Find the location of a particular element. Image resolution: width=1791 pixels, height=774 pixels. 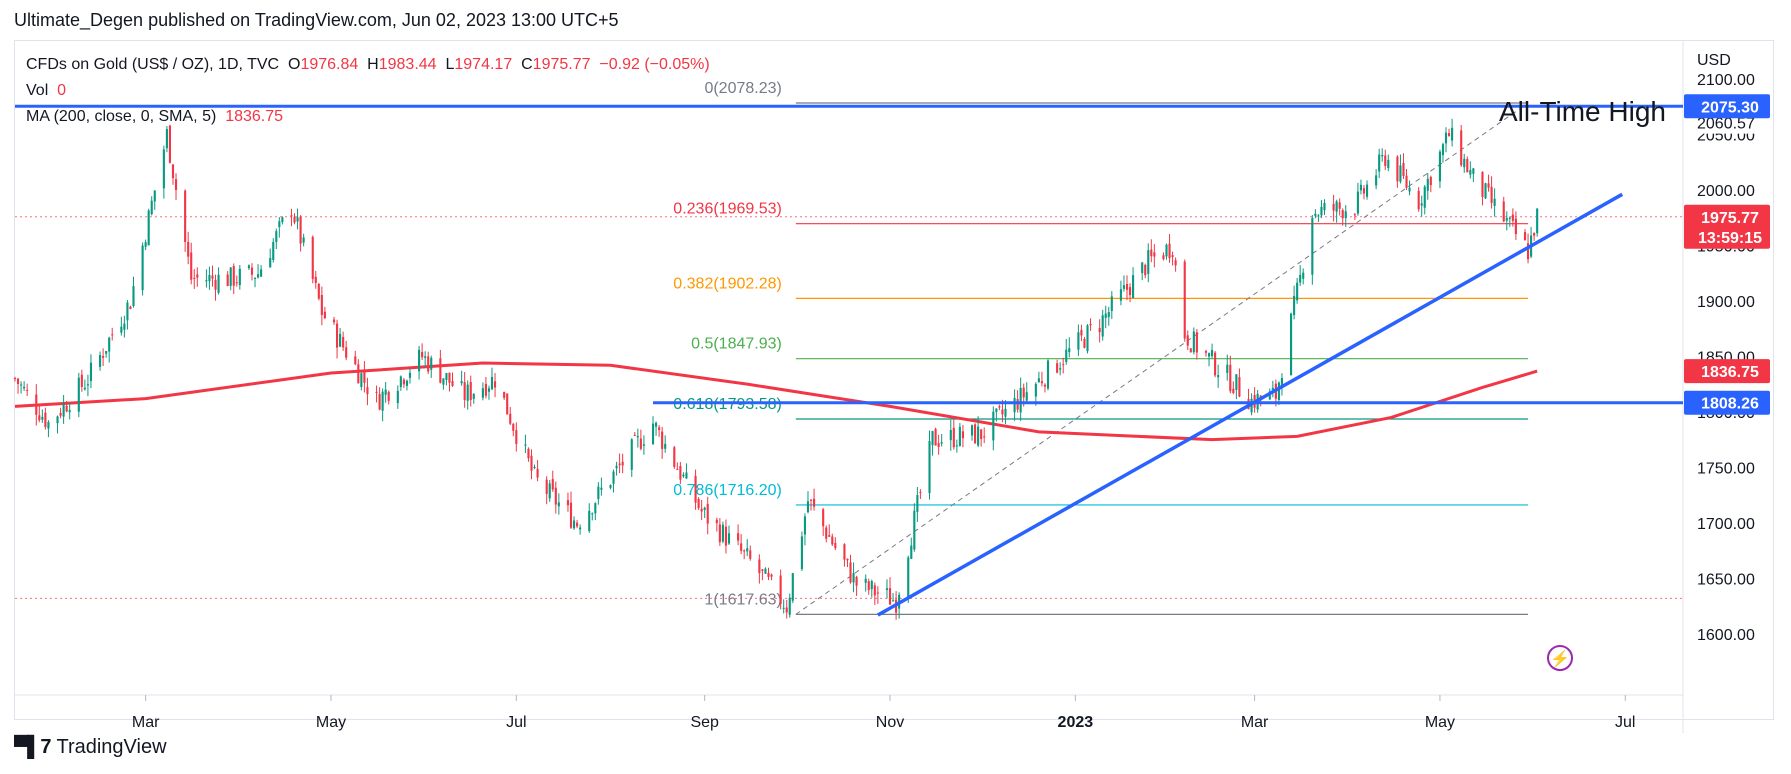

annotation-all-time-high: All-Time High is located at coordinates (1582, 111).